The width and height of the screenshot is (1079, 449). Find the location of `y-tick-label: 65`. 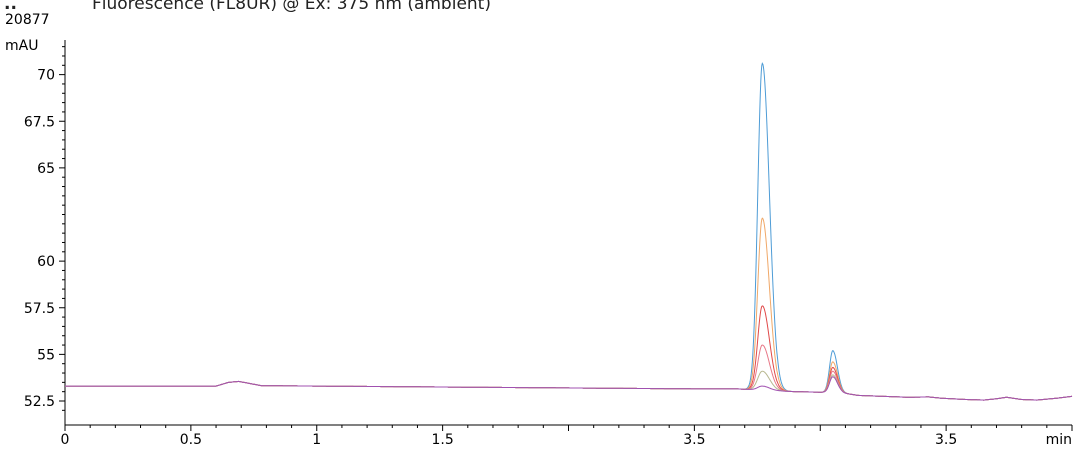

y-tick-label: 65 is located at coordinates (46, 169).